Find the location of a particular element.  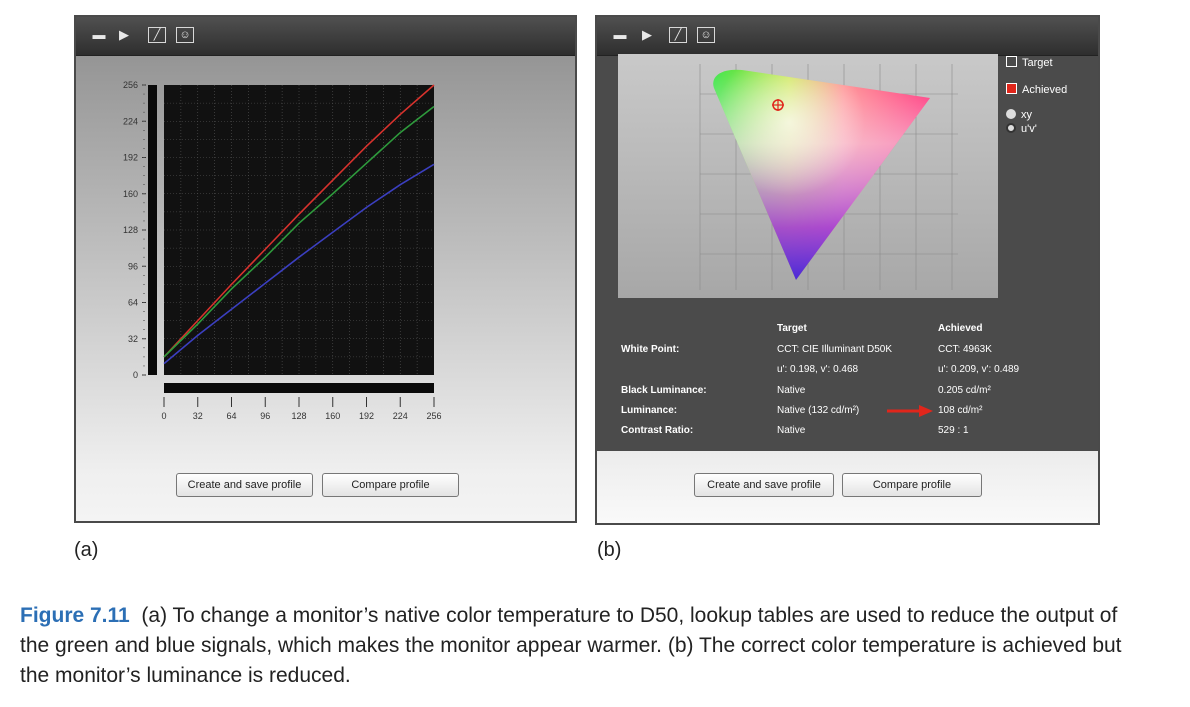

button-bar: Create and save profile Compare profile is located at coordinates (847, 487).